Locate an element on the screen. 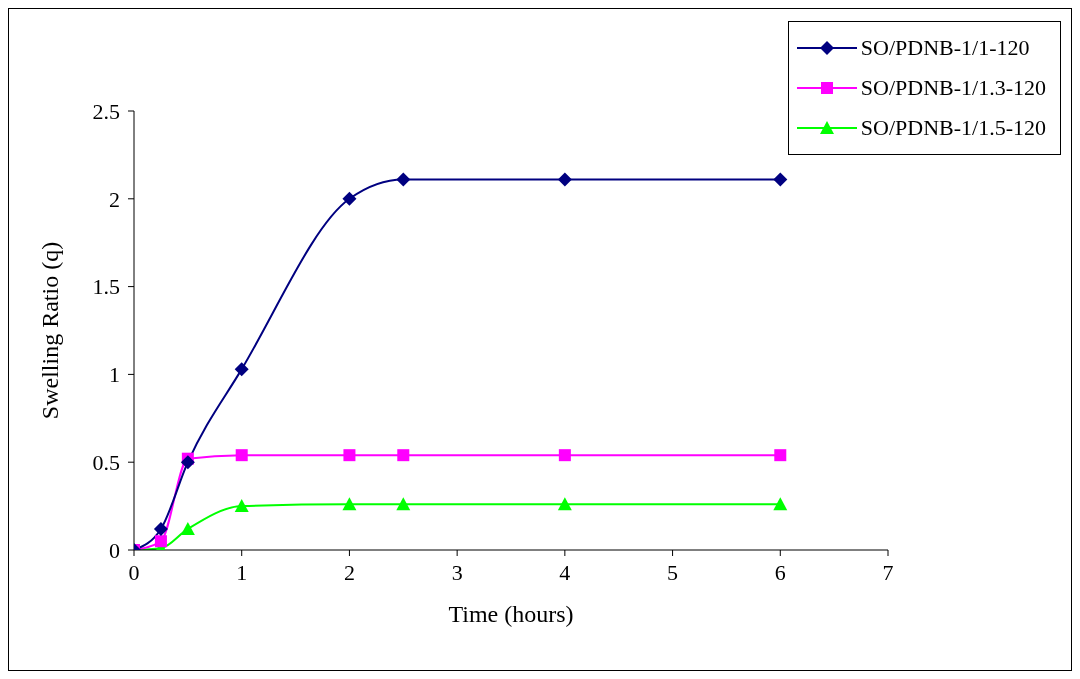  x-tick-label: 1 is located at coordinates (242, 572).